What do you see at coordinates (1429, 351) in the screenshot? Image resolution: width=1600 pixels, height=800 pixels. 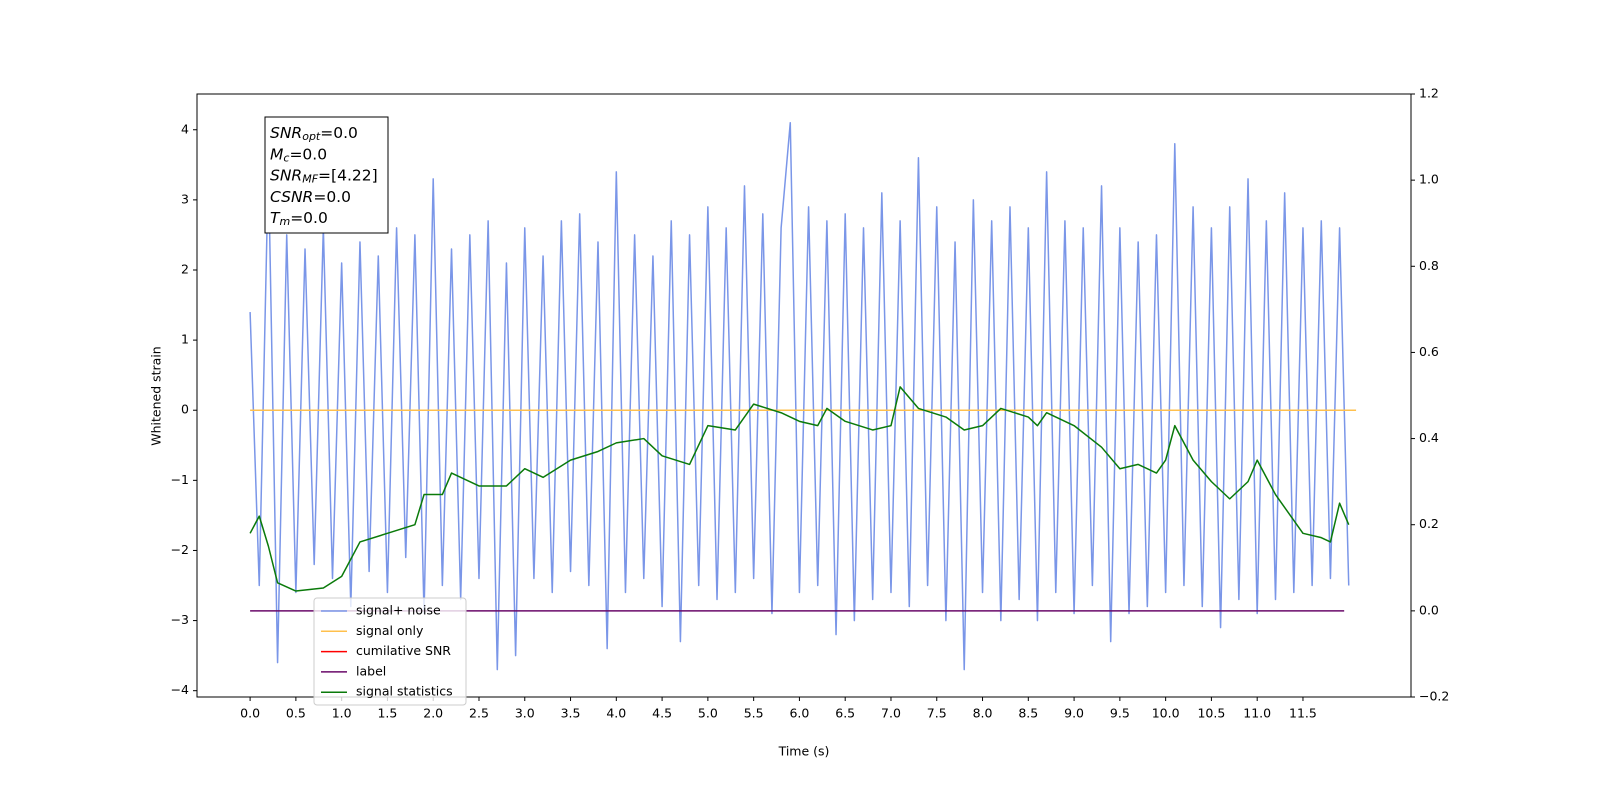 I see `y2-tick-label: 0.6` at bounding box center [1429, 351].